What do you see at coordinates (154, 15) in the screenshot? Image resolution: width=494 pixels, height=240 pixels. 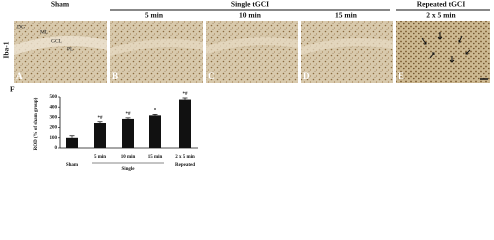 I see `header-time: 5 min` at bounding box center [154, 15].